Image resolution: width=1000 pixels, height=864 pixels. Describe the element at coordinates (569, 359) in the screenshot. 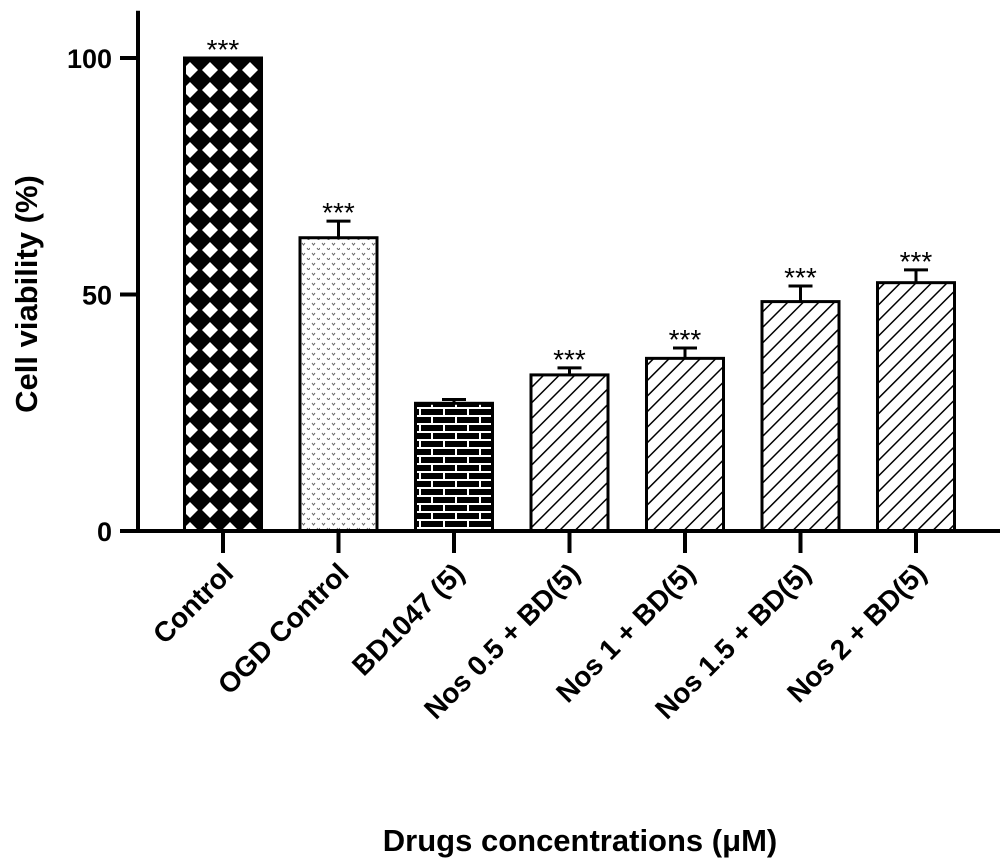

I see `significance-label-3: ***` at that location.